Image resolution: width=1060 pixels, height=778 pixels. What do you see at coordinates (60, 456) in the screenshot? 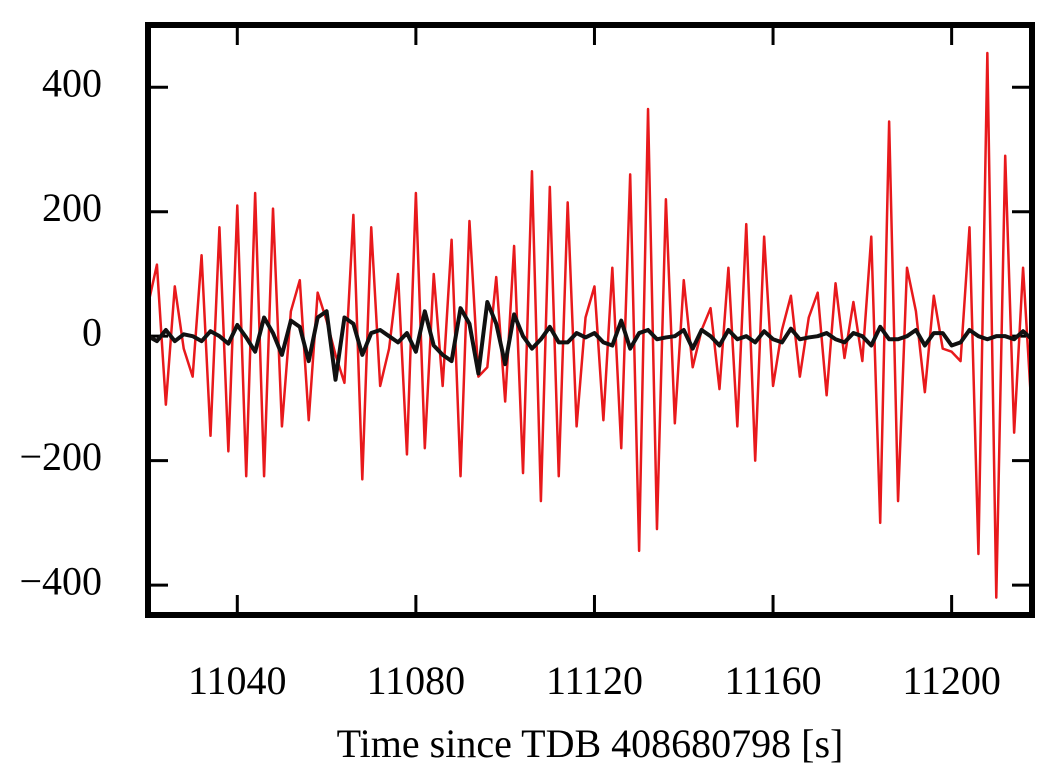
I see `y-tick-label: −200` at bounding box center [60, 456].